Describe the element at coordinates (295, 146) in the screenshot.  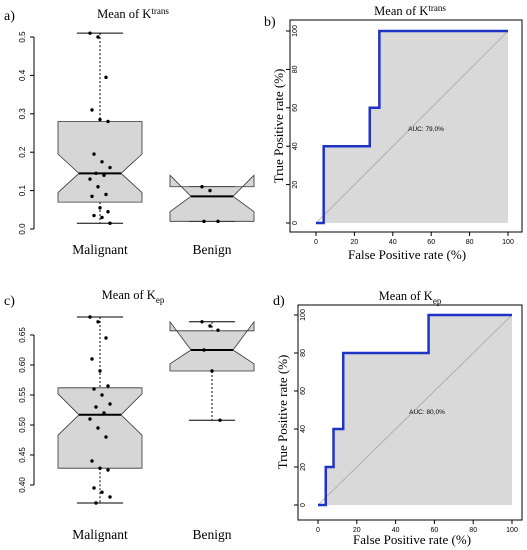
I see `panel-b-y-tick-label: 40` at that location.